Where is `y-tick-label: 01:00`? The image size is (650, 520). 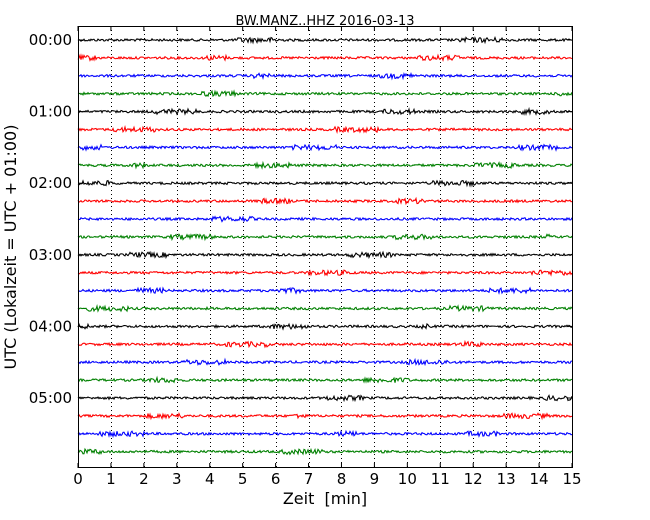 y-tick-label: 01:00 is located at coordinates (50, 112).